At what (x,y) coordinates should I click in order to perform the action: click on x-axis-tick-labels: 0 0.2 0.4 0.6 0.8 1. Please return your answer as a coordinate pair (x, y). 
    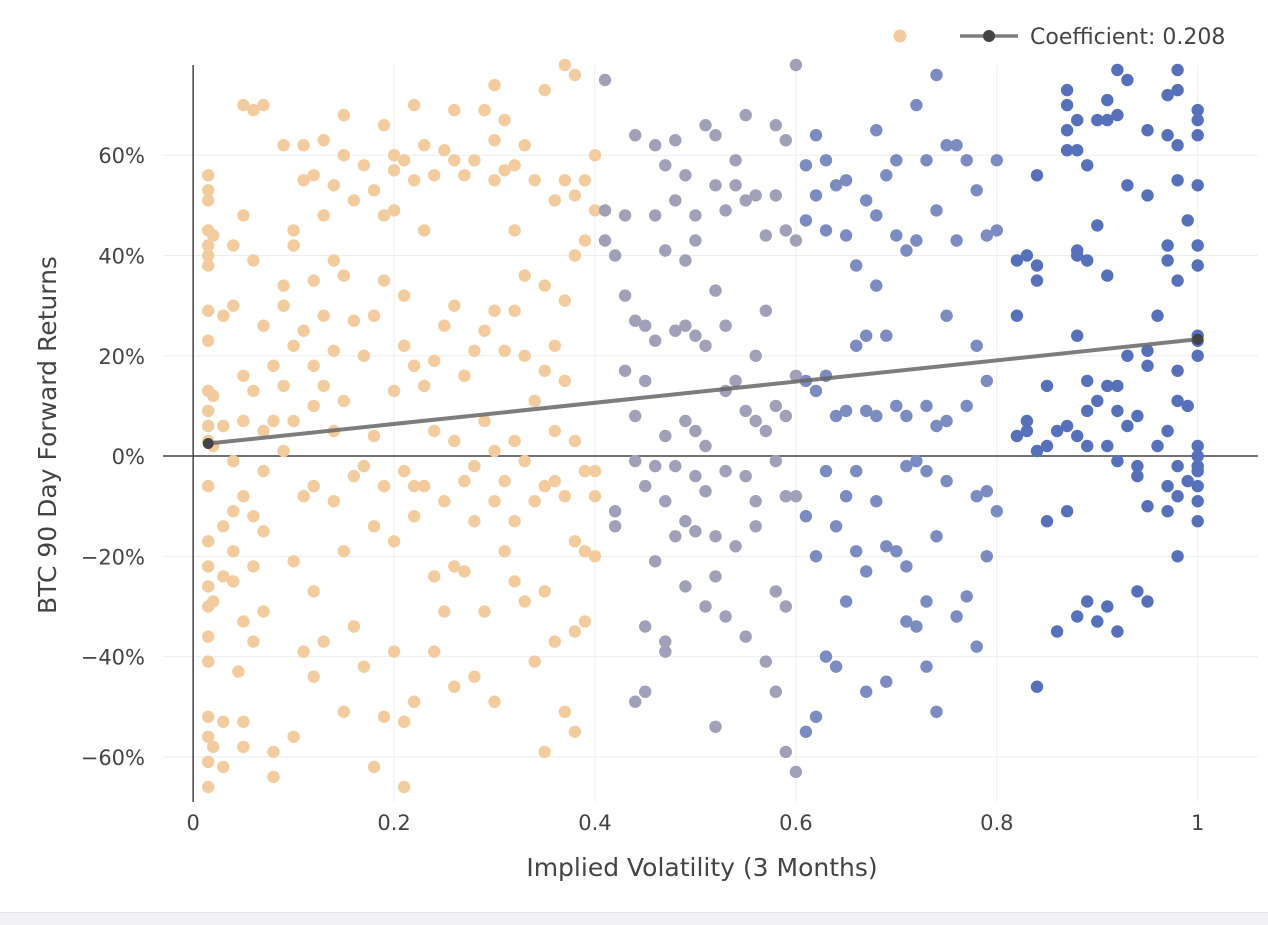
    Looking at the image, I should click on (695, 823).